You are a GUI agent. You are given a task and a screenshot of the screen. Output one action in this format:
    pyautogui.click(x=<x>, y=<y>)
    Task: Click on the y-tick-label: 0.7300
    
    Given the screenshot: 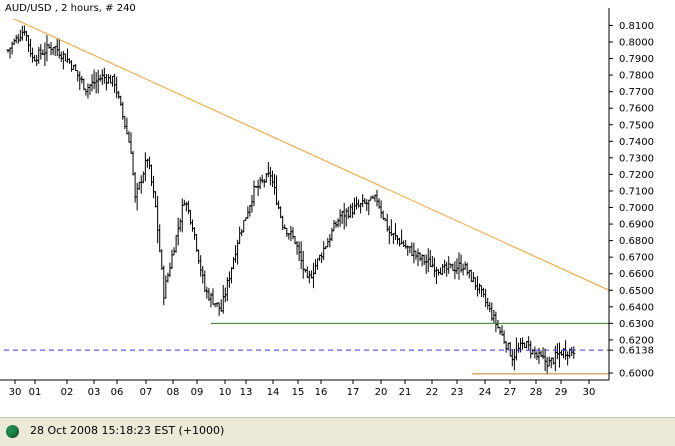 What is the action you would take?
    pyautogui.click(x=636, y=158)
    